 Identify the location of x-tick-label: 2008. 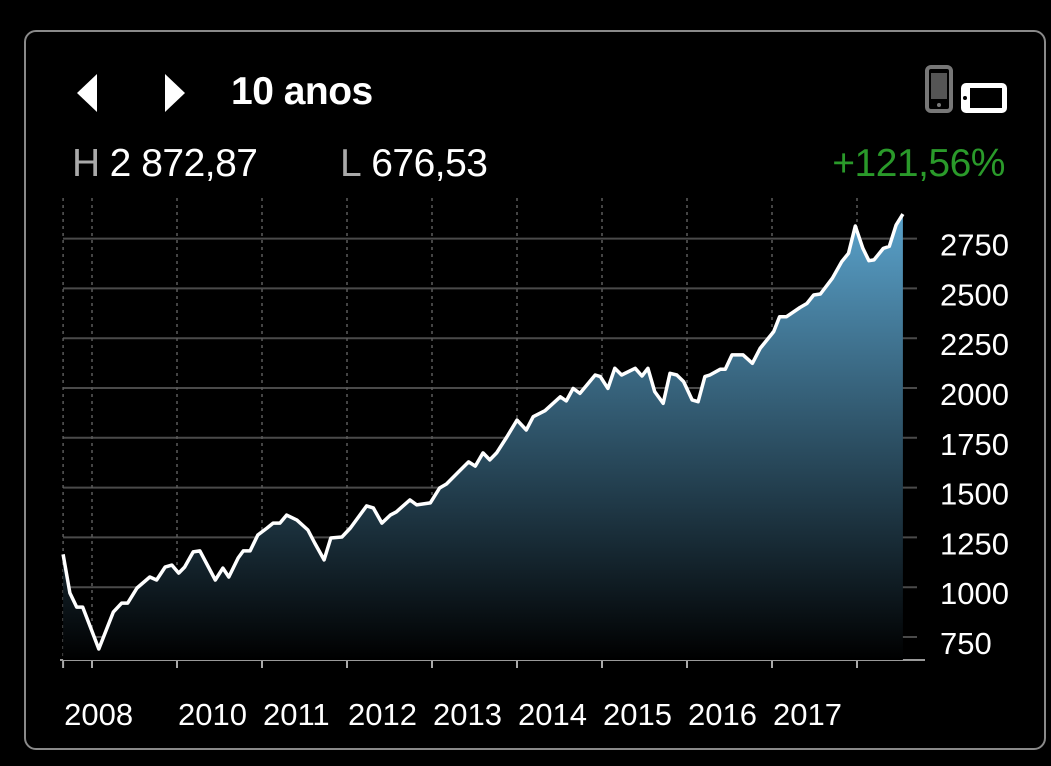
(98, 714).